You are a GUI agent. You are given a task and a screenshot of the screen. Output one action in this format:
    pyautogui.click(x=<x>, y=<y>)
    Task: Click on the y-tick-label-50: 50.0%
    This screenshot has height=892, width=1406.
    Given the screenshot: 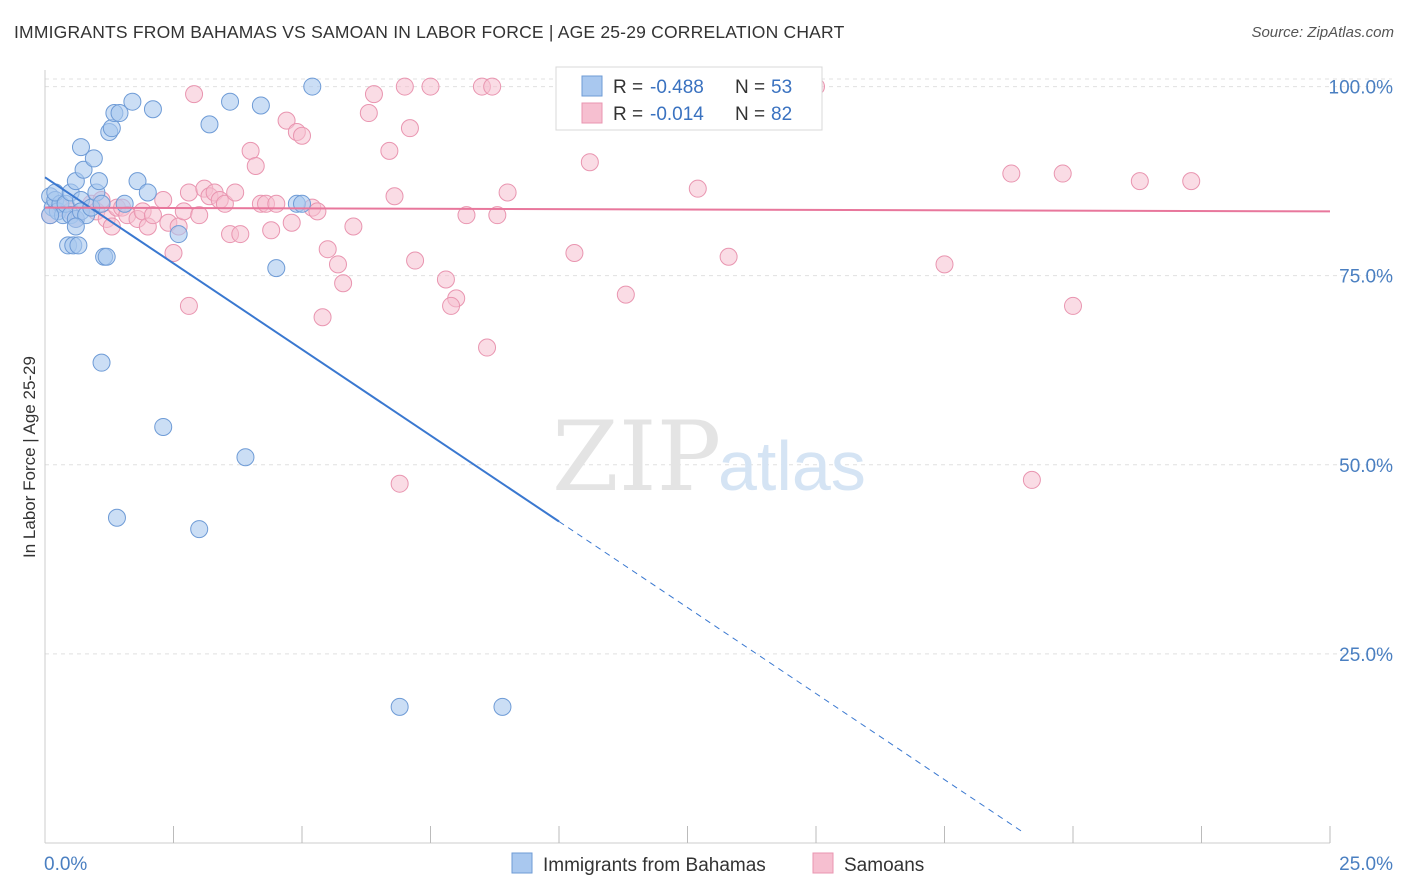 What is the action you would take?
    pyautogui.click(x=1366, y=466)
    